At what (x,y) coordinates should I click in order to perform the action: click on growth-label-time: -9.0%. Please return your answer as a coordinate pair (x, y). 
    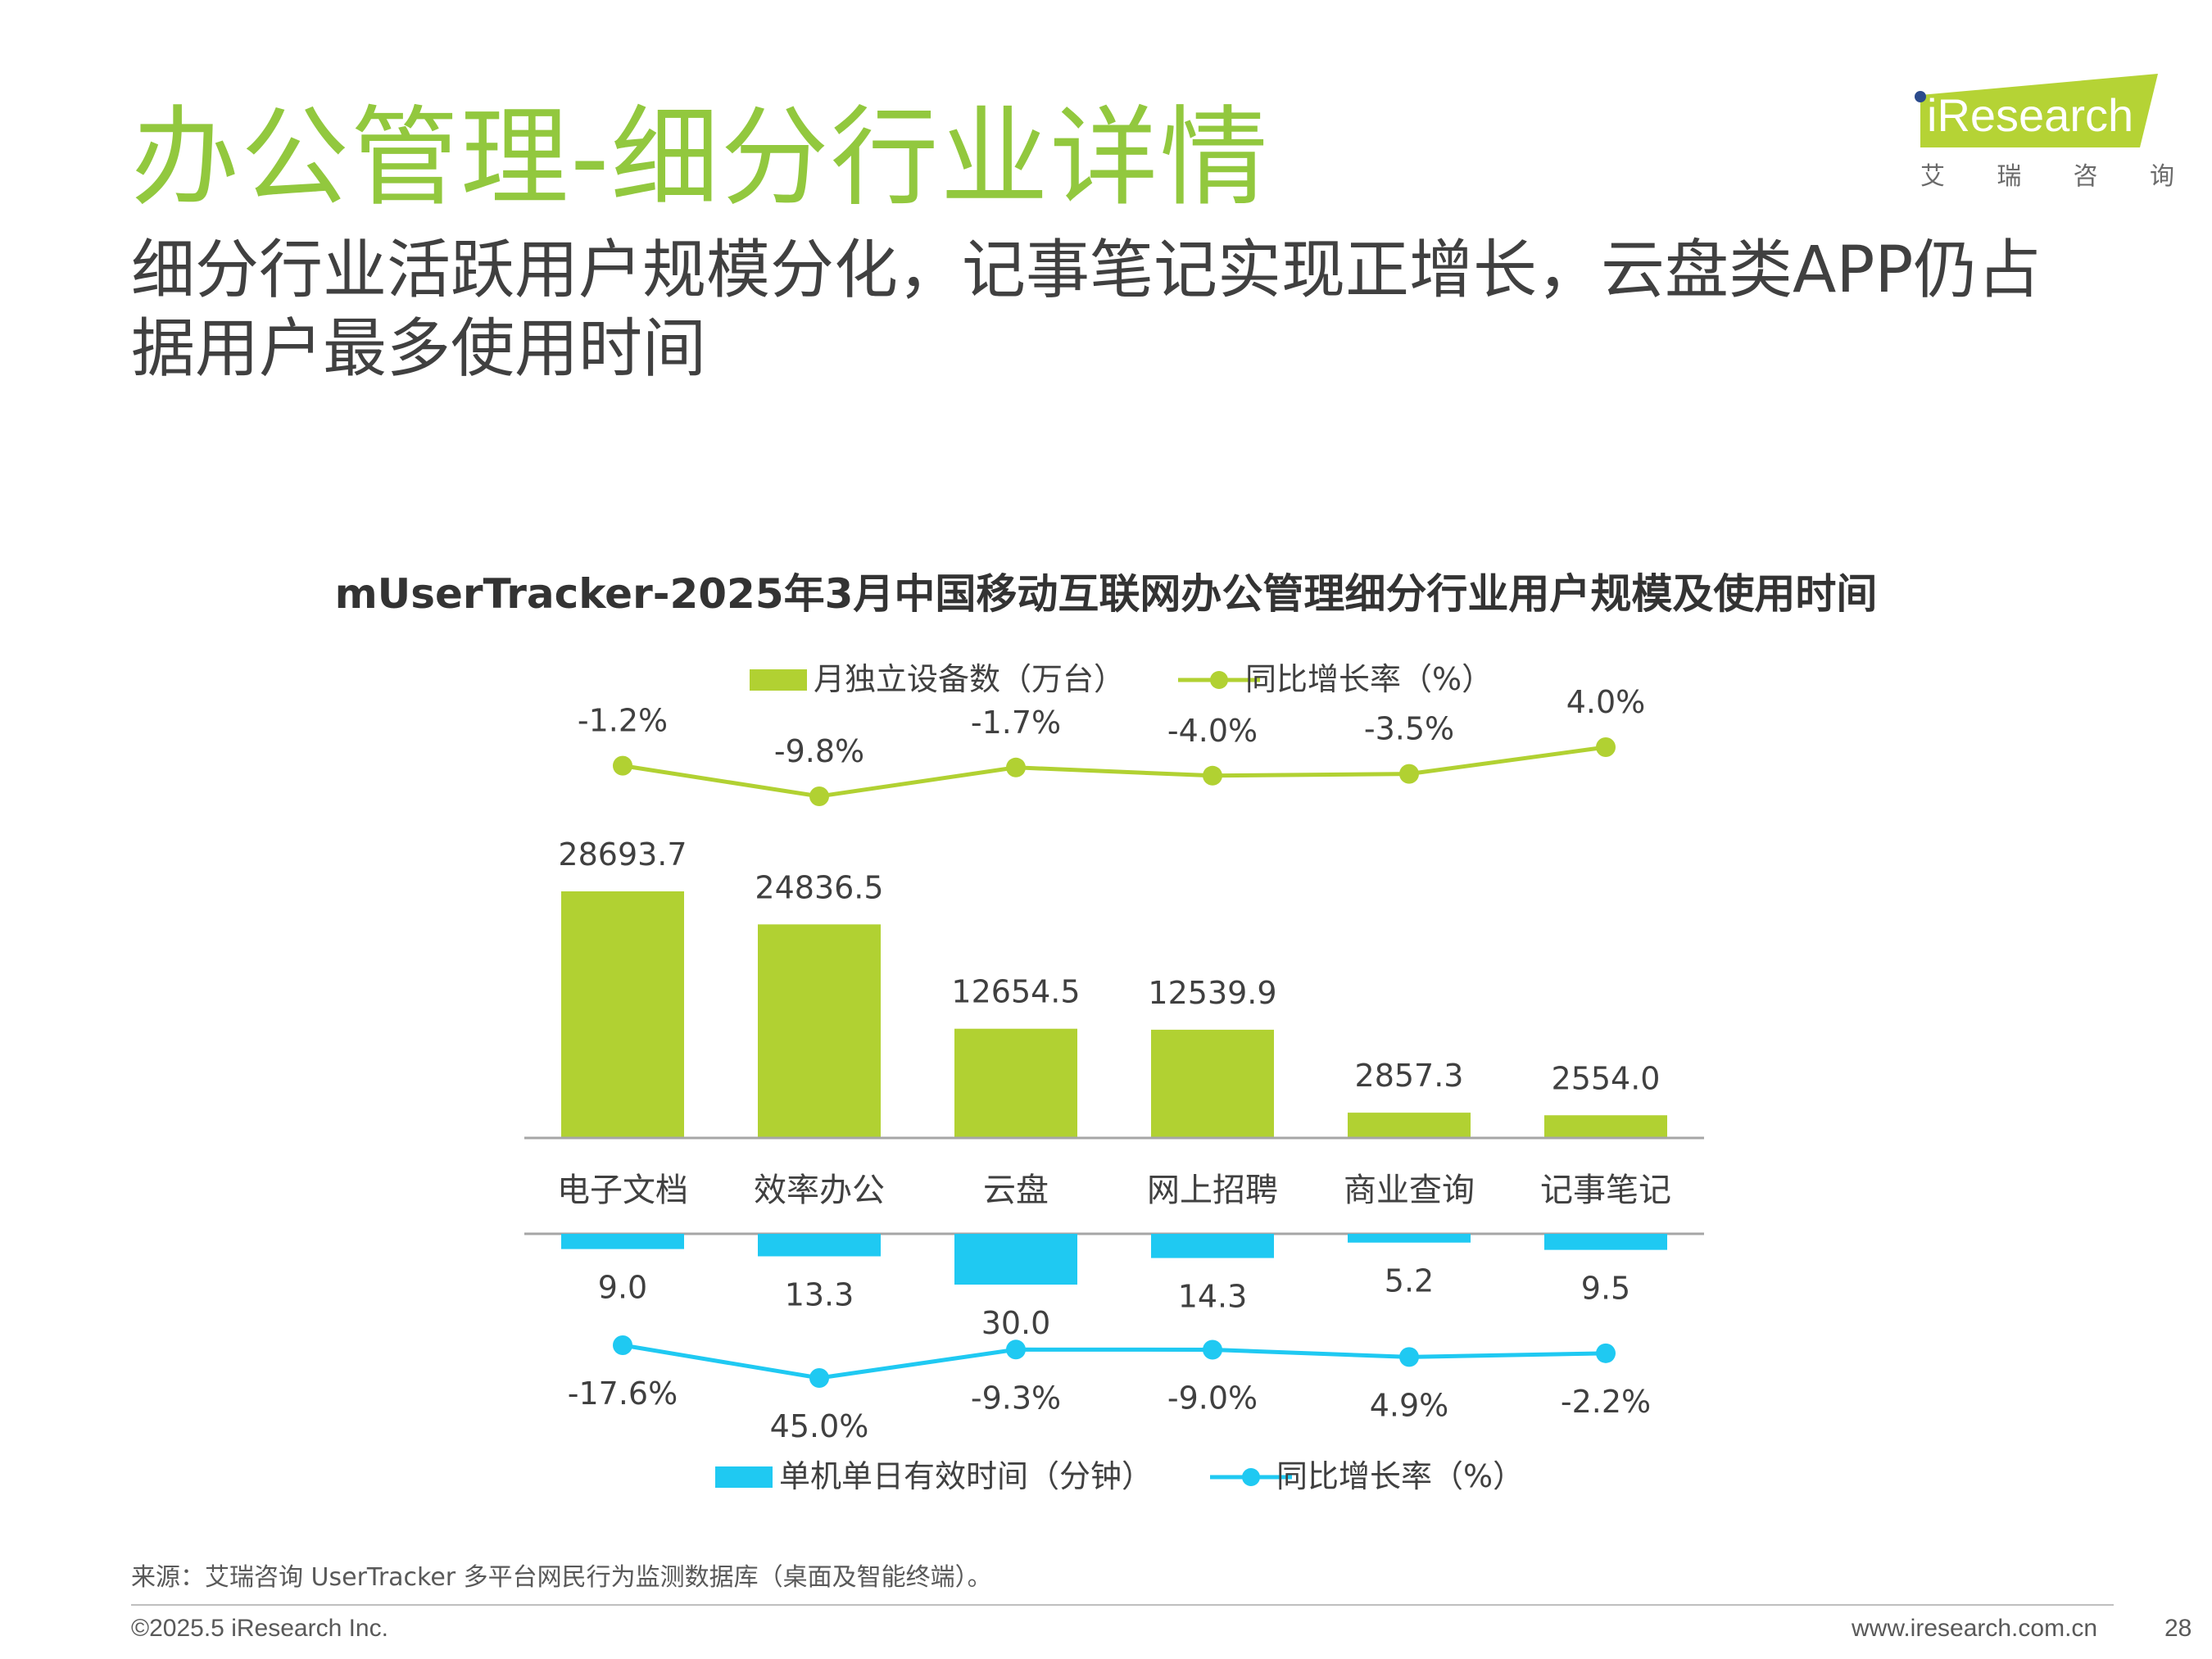
    Looking at the image, I should click on (1212, 1398).